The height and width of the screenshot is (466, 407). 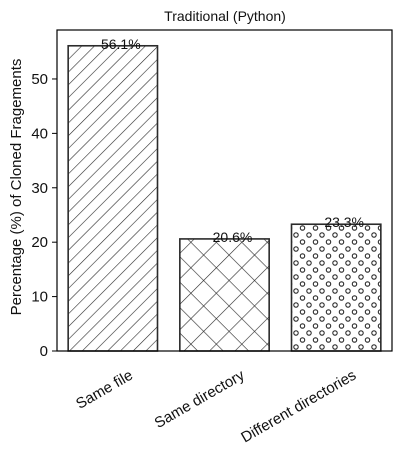 I want to click on y-tick-label: 40, so click(x=39, y=133).